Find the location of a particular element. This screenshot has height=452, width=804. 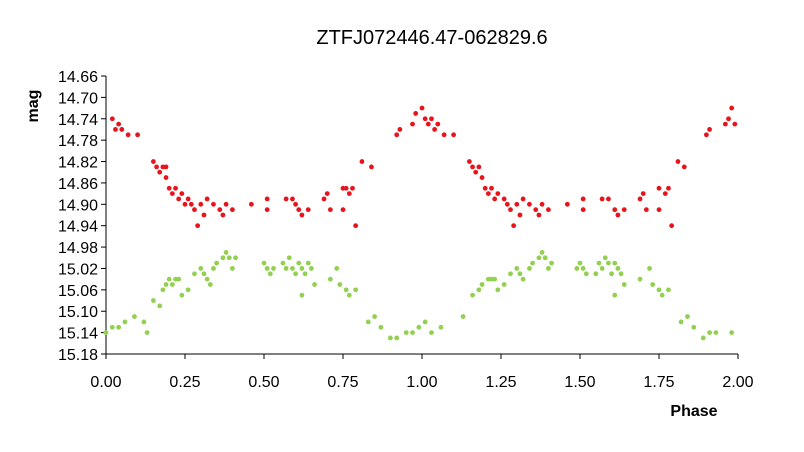

y-axis-label: mag is located at coordinates (33, 106).